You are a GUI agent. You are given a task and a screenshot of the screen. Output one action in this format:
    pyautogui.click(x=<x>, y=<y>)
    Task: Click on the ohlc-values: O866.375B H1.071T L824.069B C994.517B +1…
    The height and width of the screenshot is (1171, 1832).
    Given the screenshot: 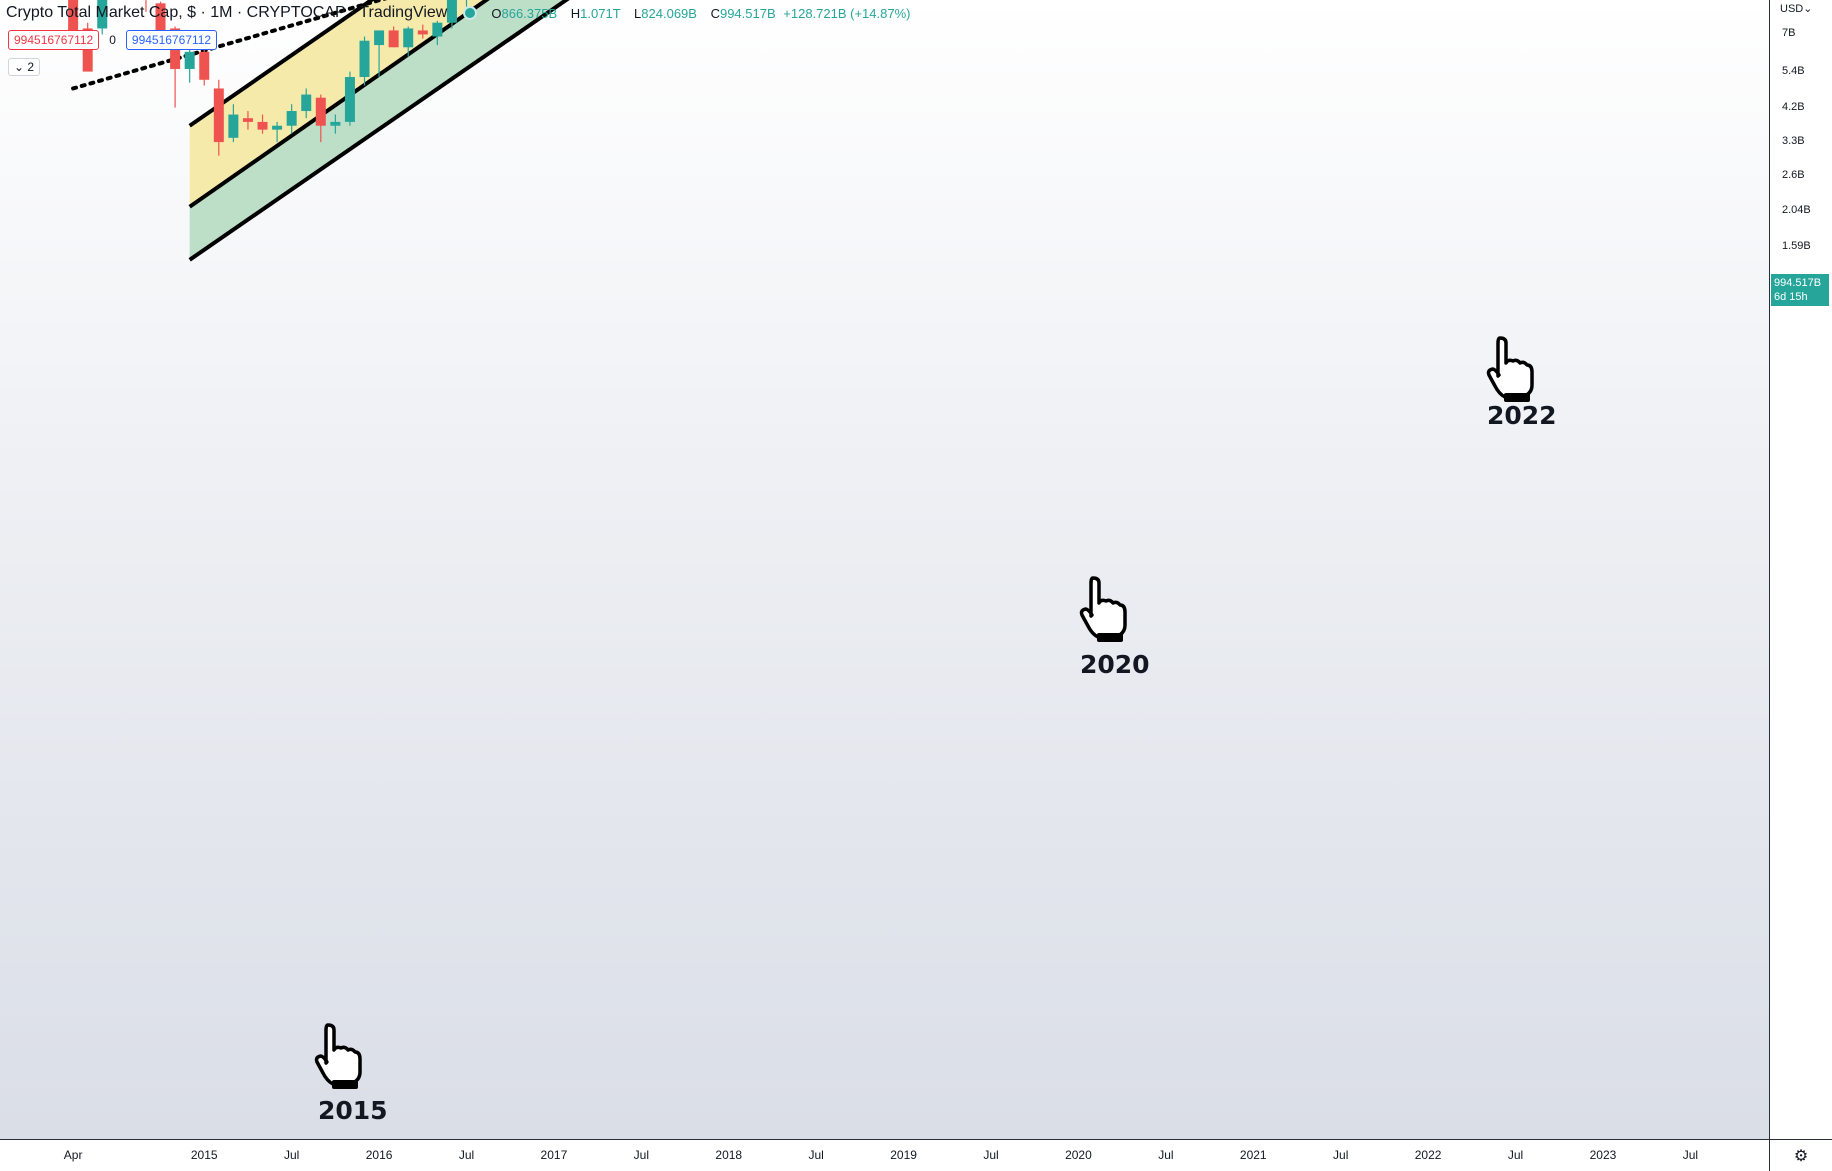 What is the action you would take?
    pyautogui.click(x=700, y=13)
    